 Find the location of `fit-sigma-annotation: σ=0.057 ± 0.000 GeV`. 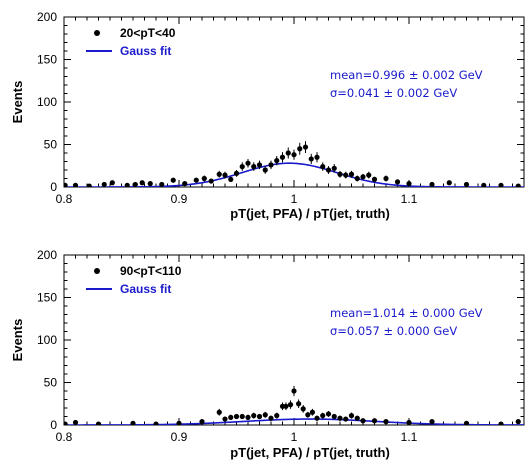

fit-sigma-annotation: σ=0.057 ± 0.000 GeV is located at coordinates (393, 331).